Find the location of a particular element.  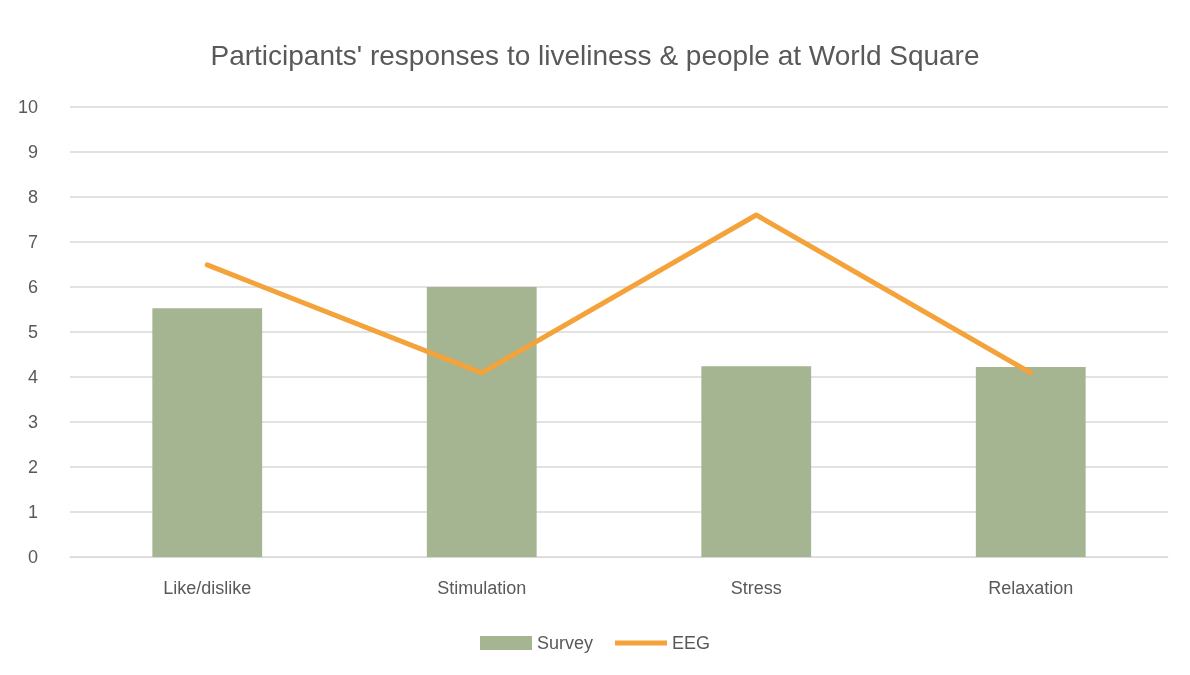

y-tick-label: 0 is located at coordinates (32, 557).